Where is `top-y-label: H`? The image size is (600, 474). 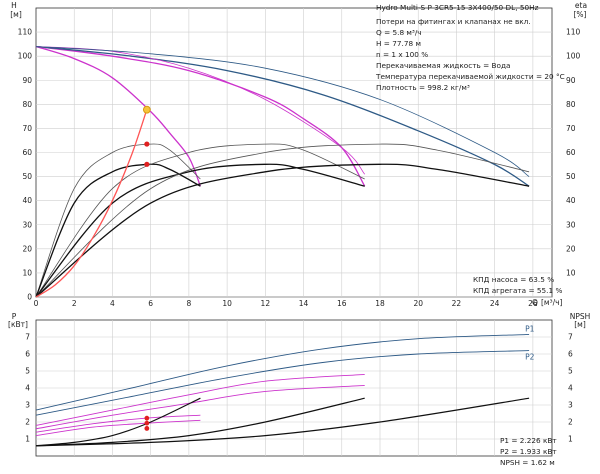
top-y-label: H is located at coordinates (14, 5).